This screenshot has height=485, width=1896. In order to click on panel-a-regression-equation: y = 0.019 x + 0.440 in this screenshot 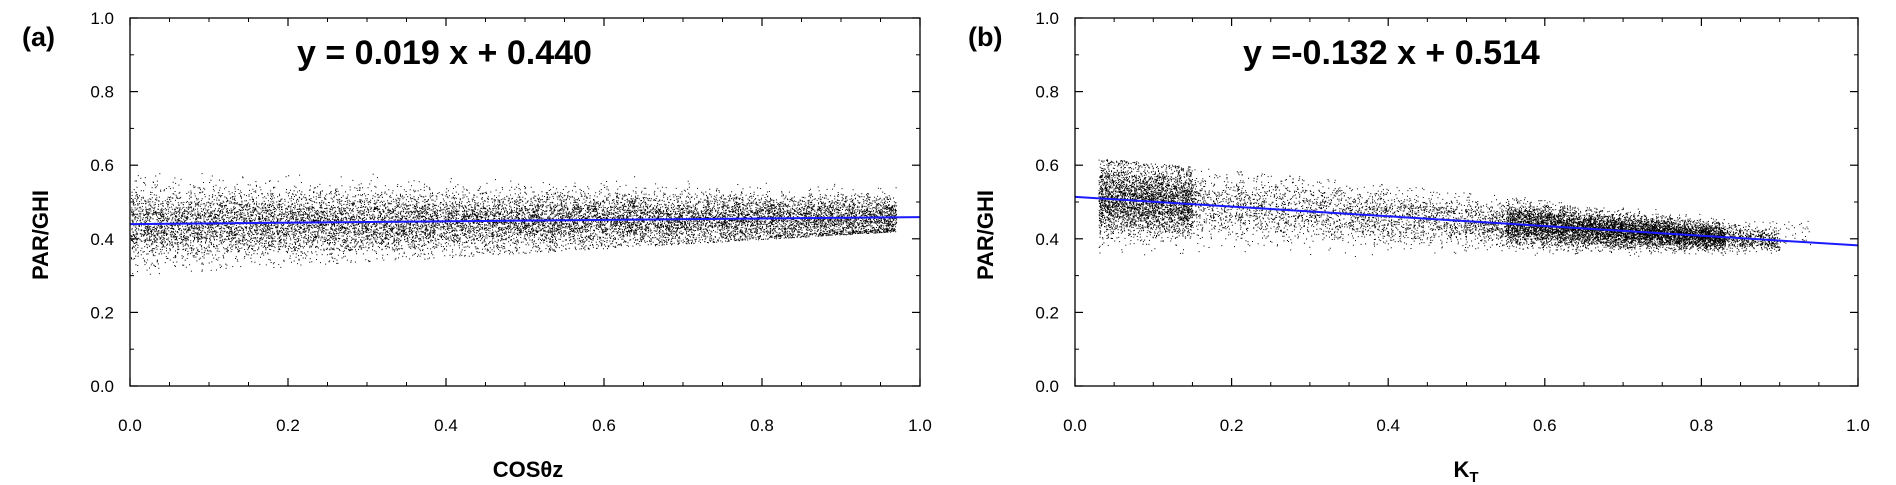, I will do `click(444, 53)`.